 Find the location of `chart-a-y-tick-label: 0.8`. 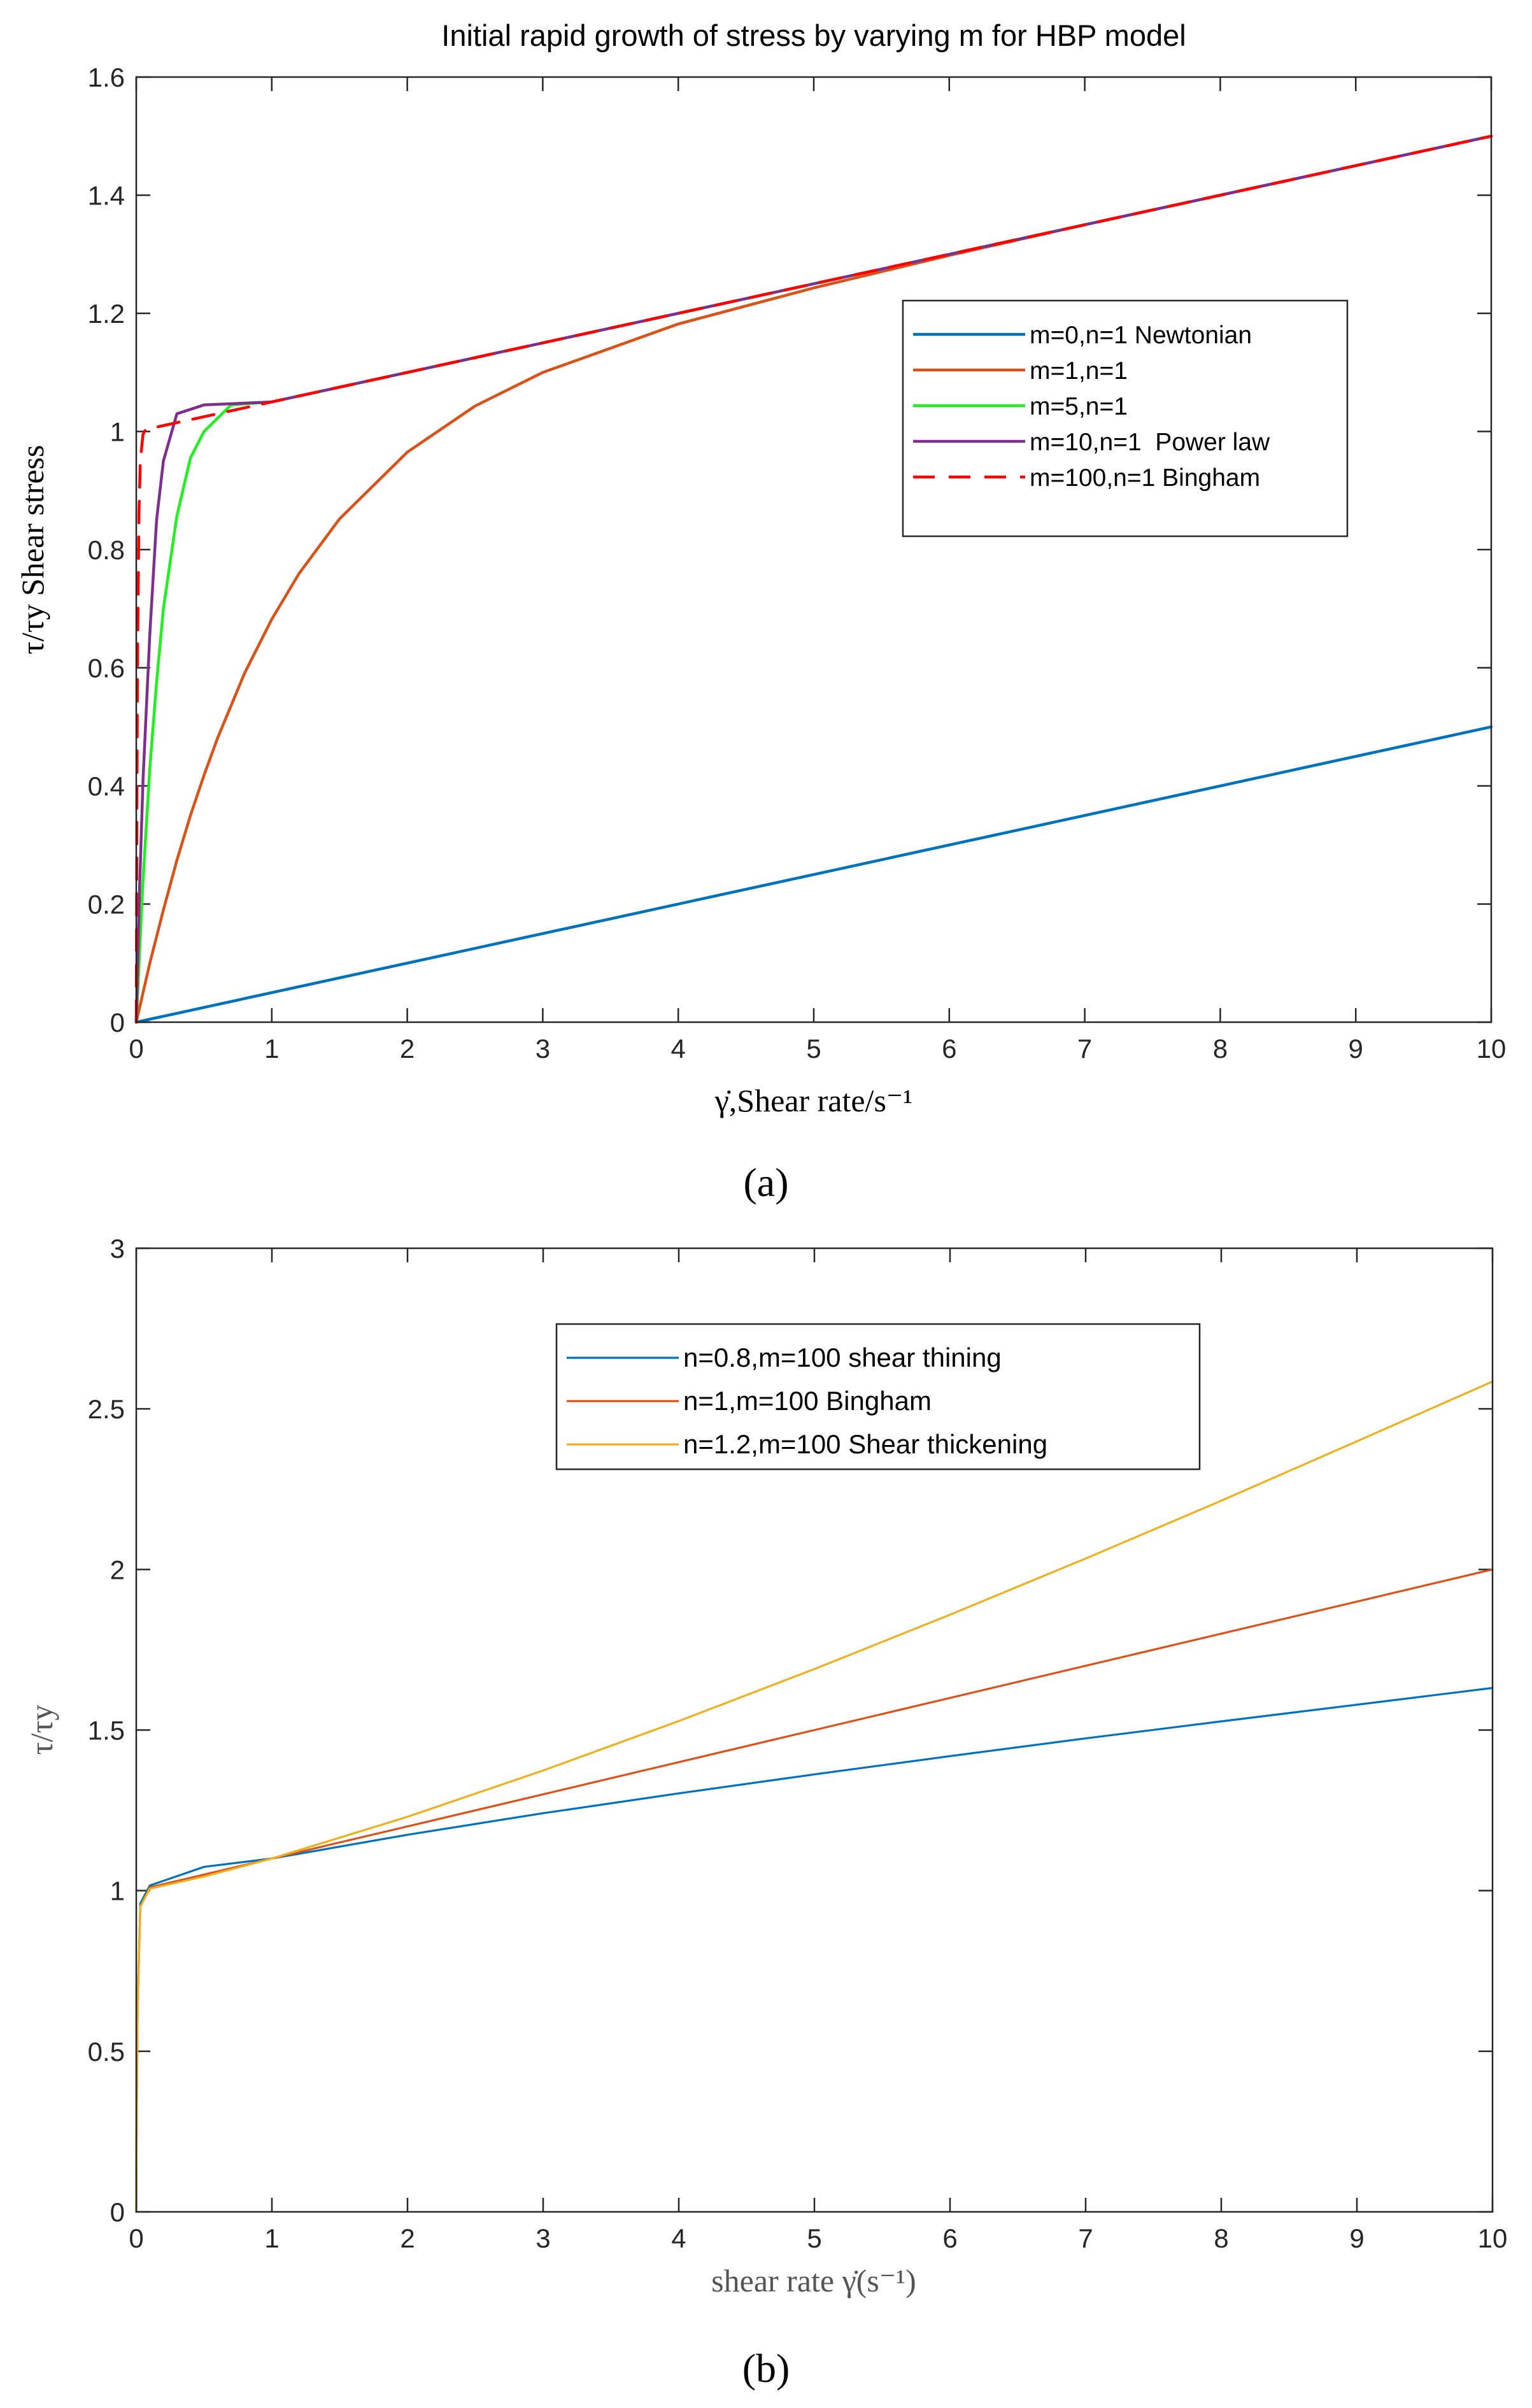

chart-a-y-tick-label: 0.8 is located at coordinates (107, 550).